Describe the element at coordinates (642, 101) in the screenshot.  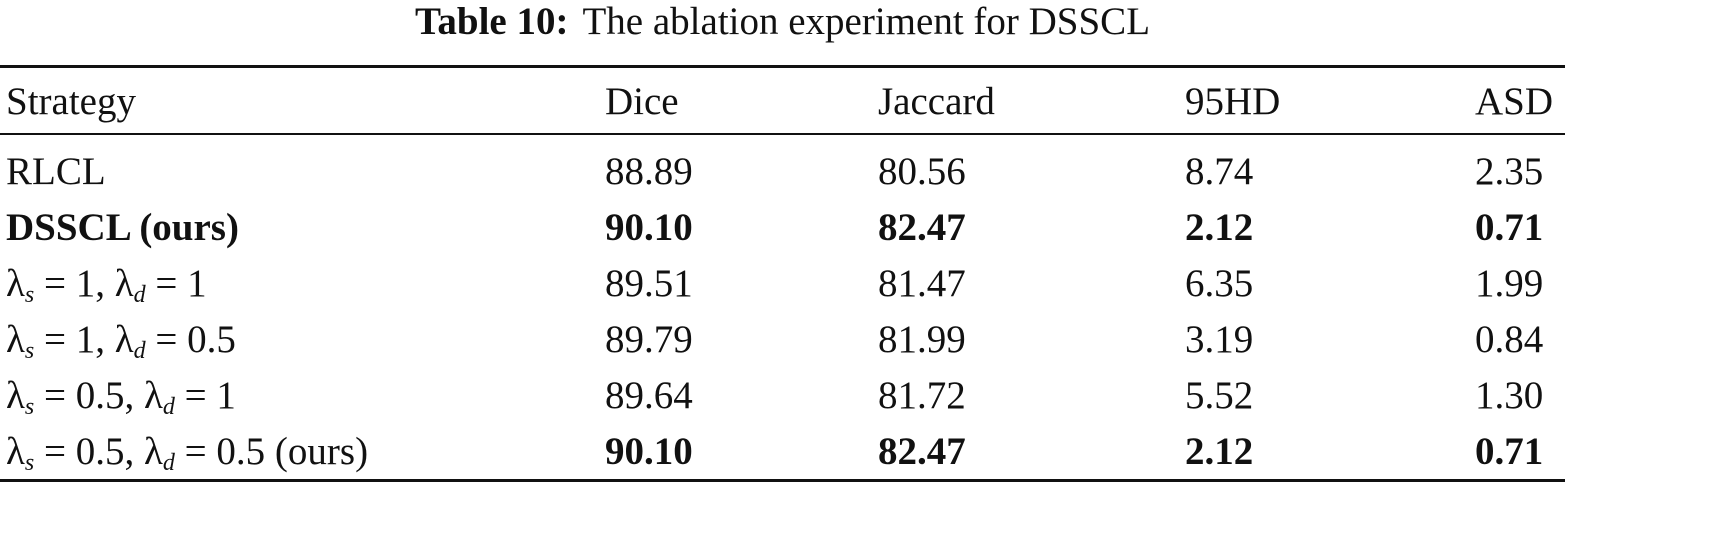
I see `column-header: Dice` at that location.